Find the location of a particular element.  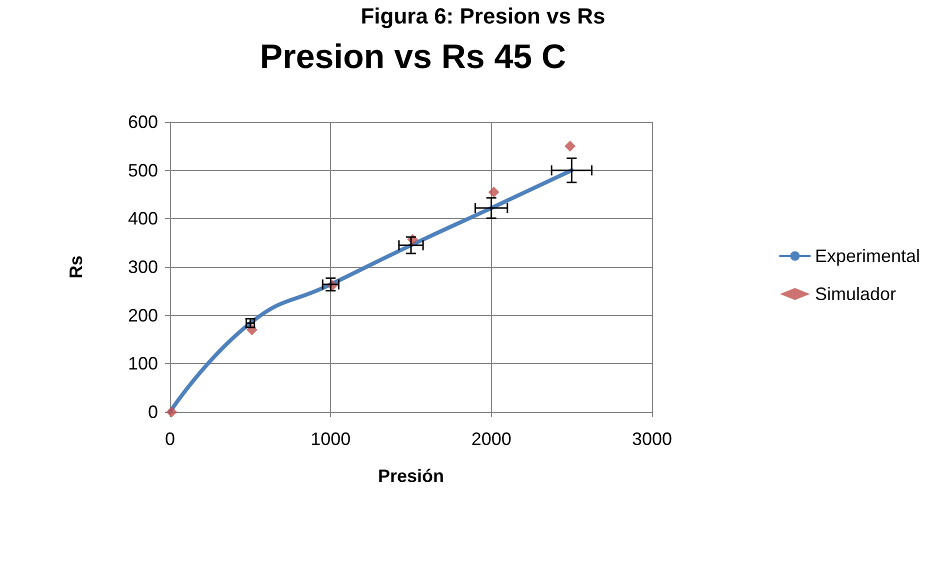

x-tick-label: 2000 is located at coordinates (491, 439).